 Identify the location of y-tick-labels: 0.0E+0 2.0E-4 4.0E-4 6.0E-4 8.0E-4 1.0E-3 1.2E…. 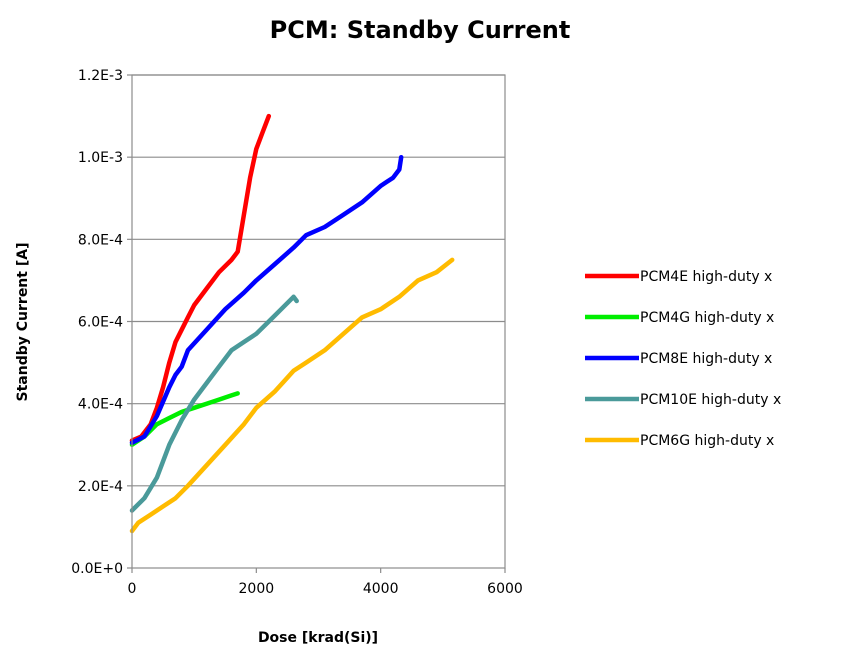
(97, 322).